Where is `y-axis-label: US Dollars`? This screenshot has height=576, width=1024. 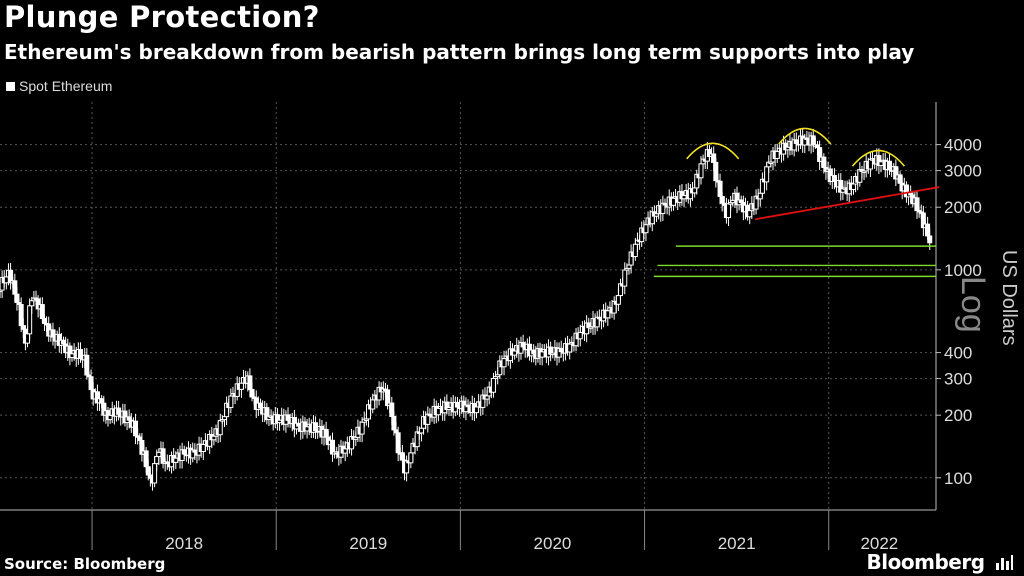 y-axis-label: US Dollars is located at coordinates (1009, 298).